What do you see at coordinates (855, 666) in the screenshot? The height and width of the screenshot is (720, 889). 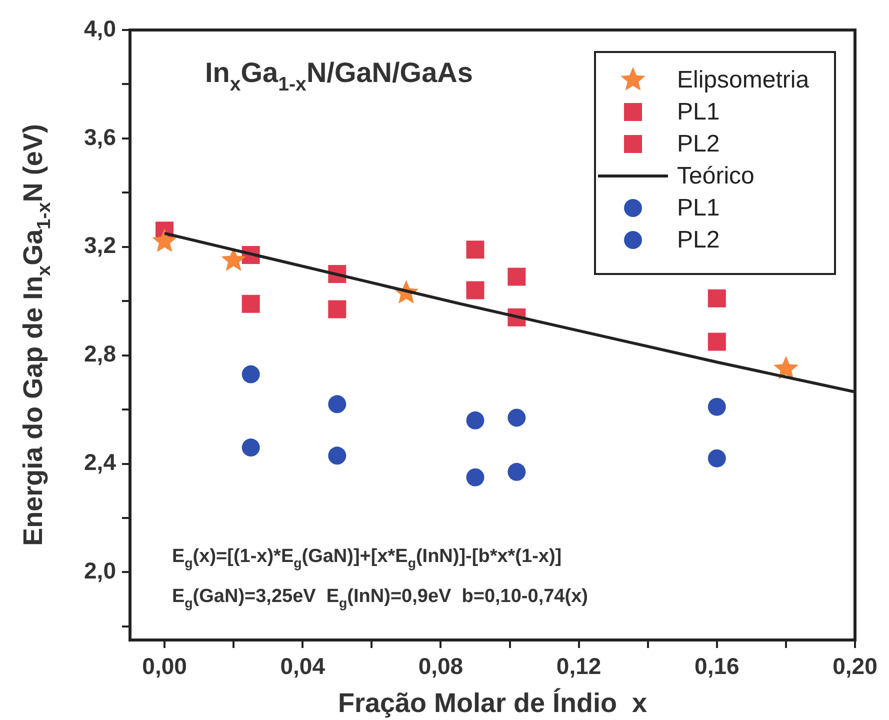 I see `x-tick-label: 0,20` at bounding box center [855, 666].